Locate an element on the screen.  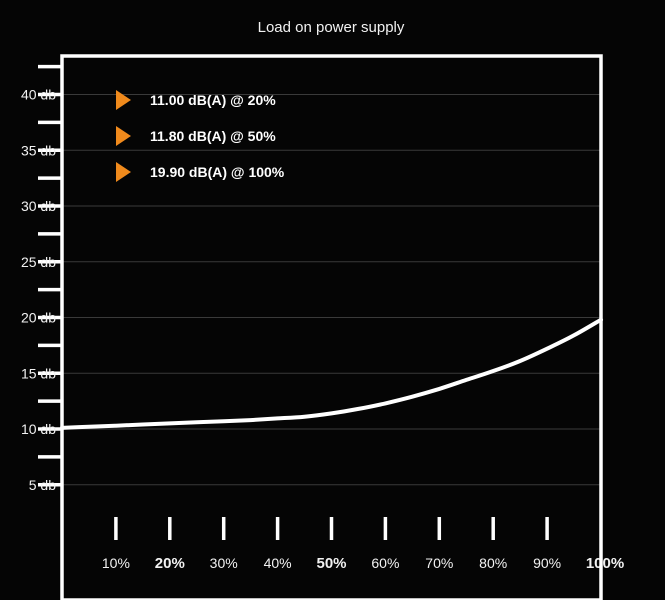
chart-title: Load on power supply is located at coordinates (331, 27).